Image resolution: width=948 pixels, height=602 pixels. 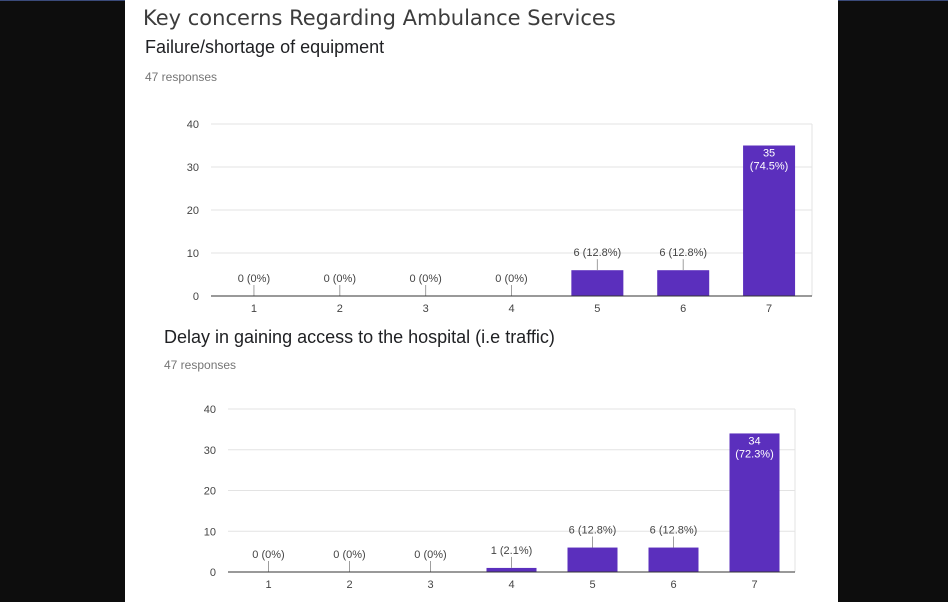 I want to click on data-label: (74.5%), so click(x=769, y=167).